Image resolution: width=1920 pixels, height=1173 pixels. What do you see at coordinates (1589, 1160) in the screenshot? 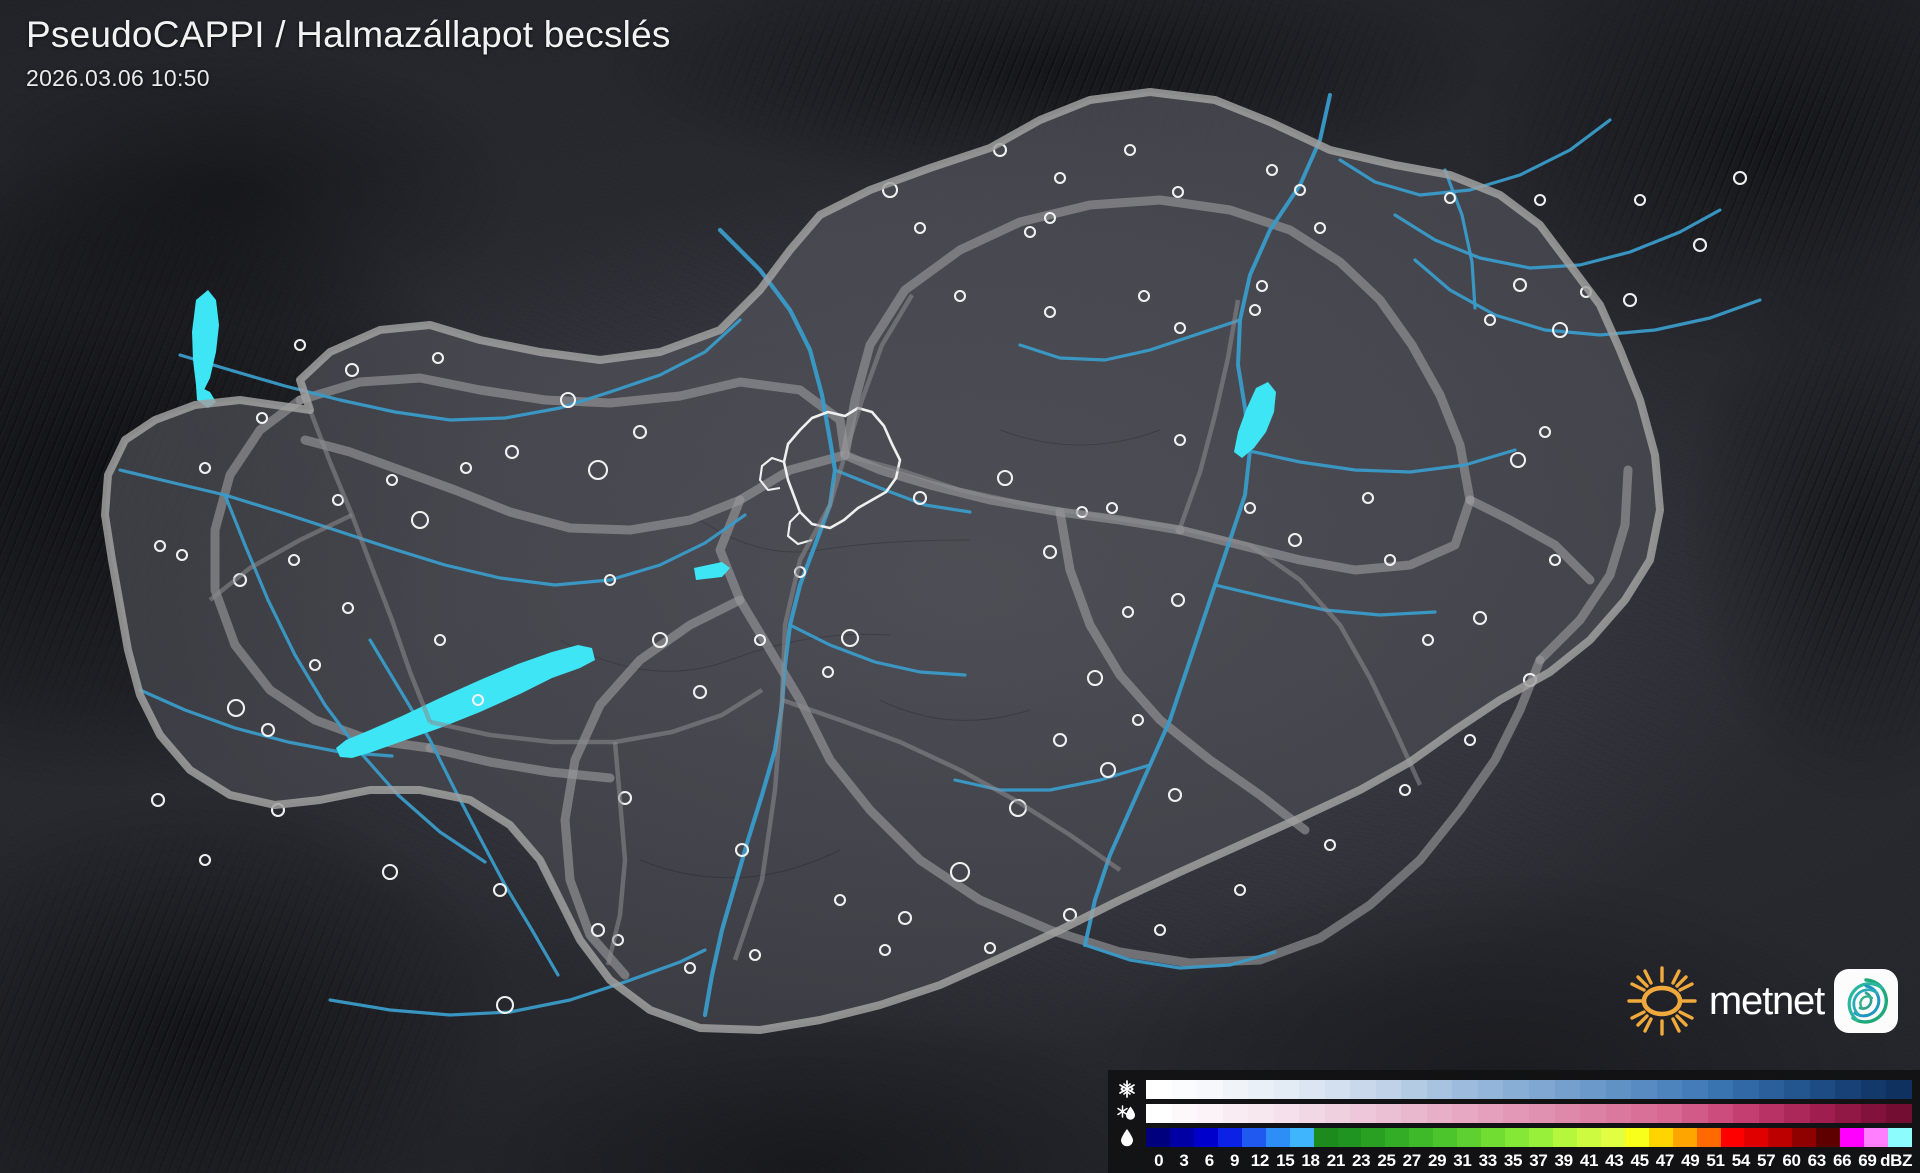
I see `legend-tick: 41` at bounding box center [1589, 1160].